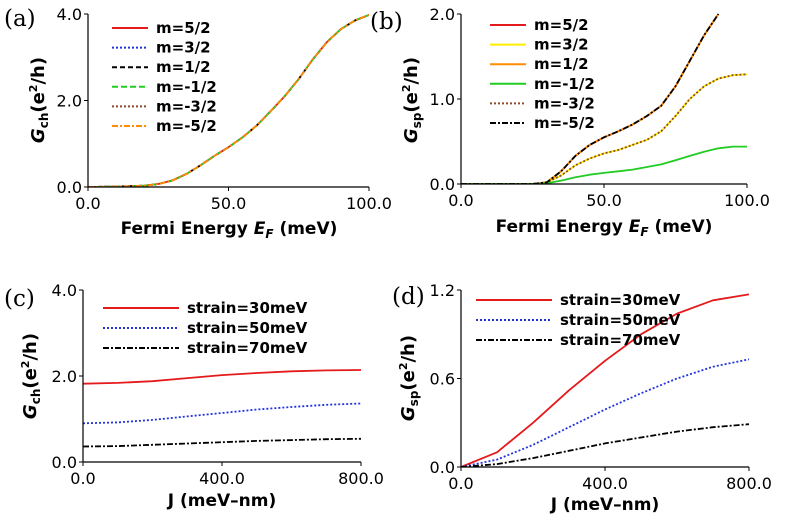  What do you see at coordinates (20, 19) in the screenshot?
I see `panel-letter-a: (a)` at bounding box center [20, 19].